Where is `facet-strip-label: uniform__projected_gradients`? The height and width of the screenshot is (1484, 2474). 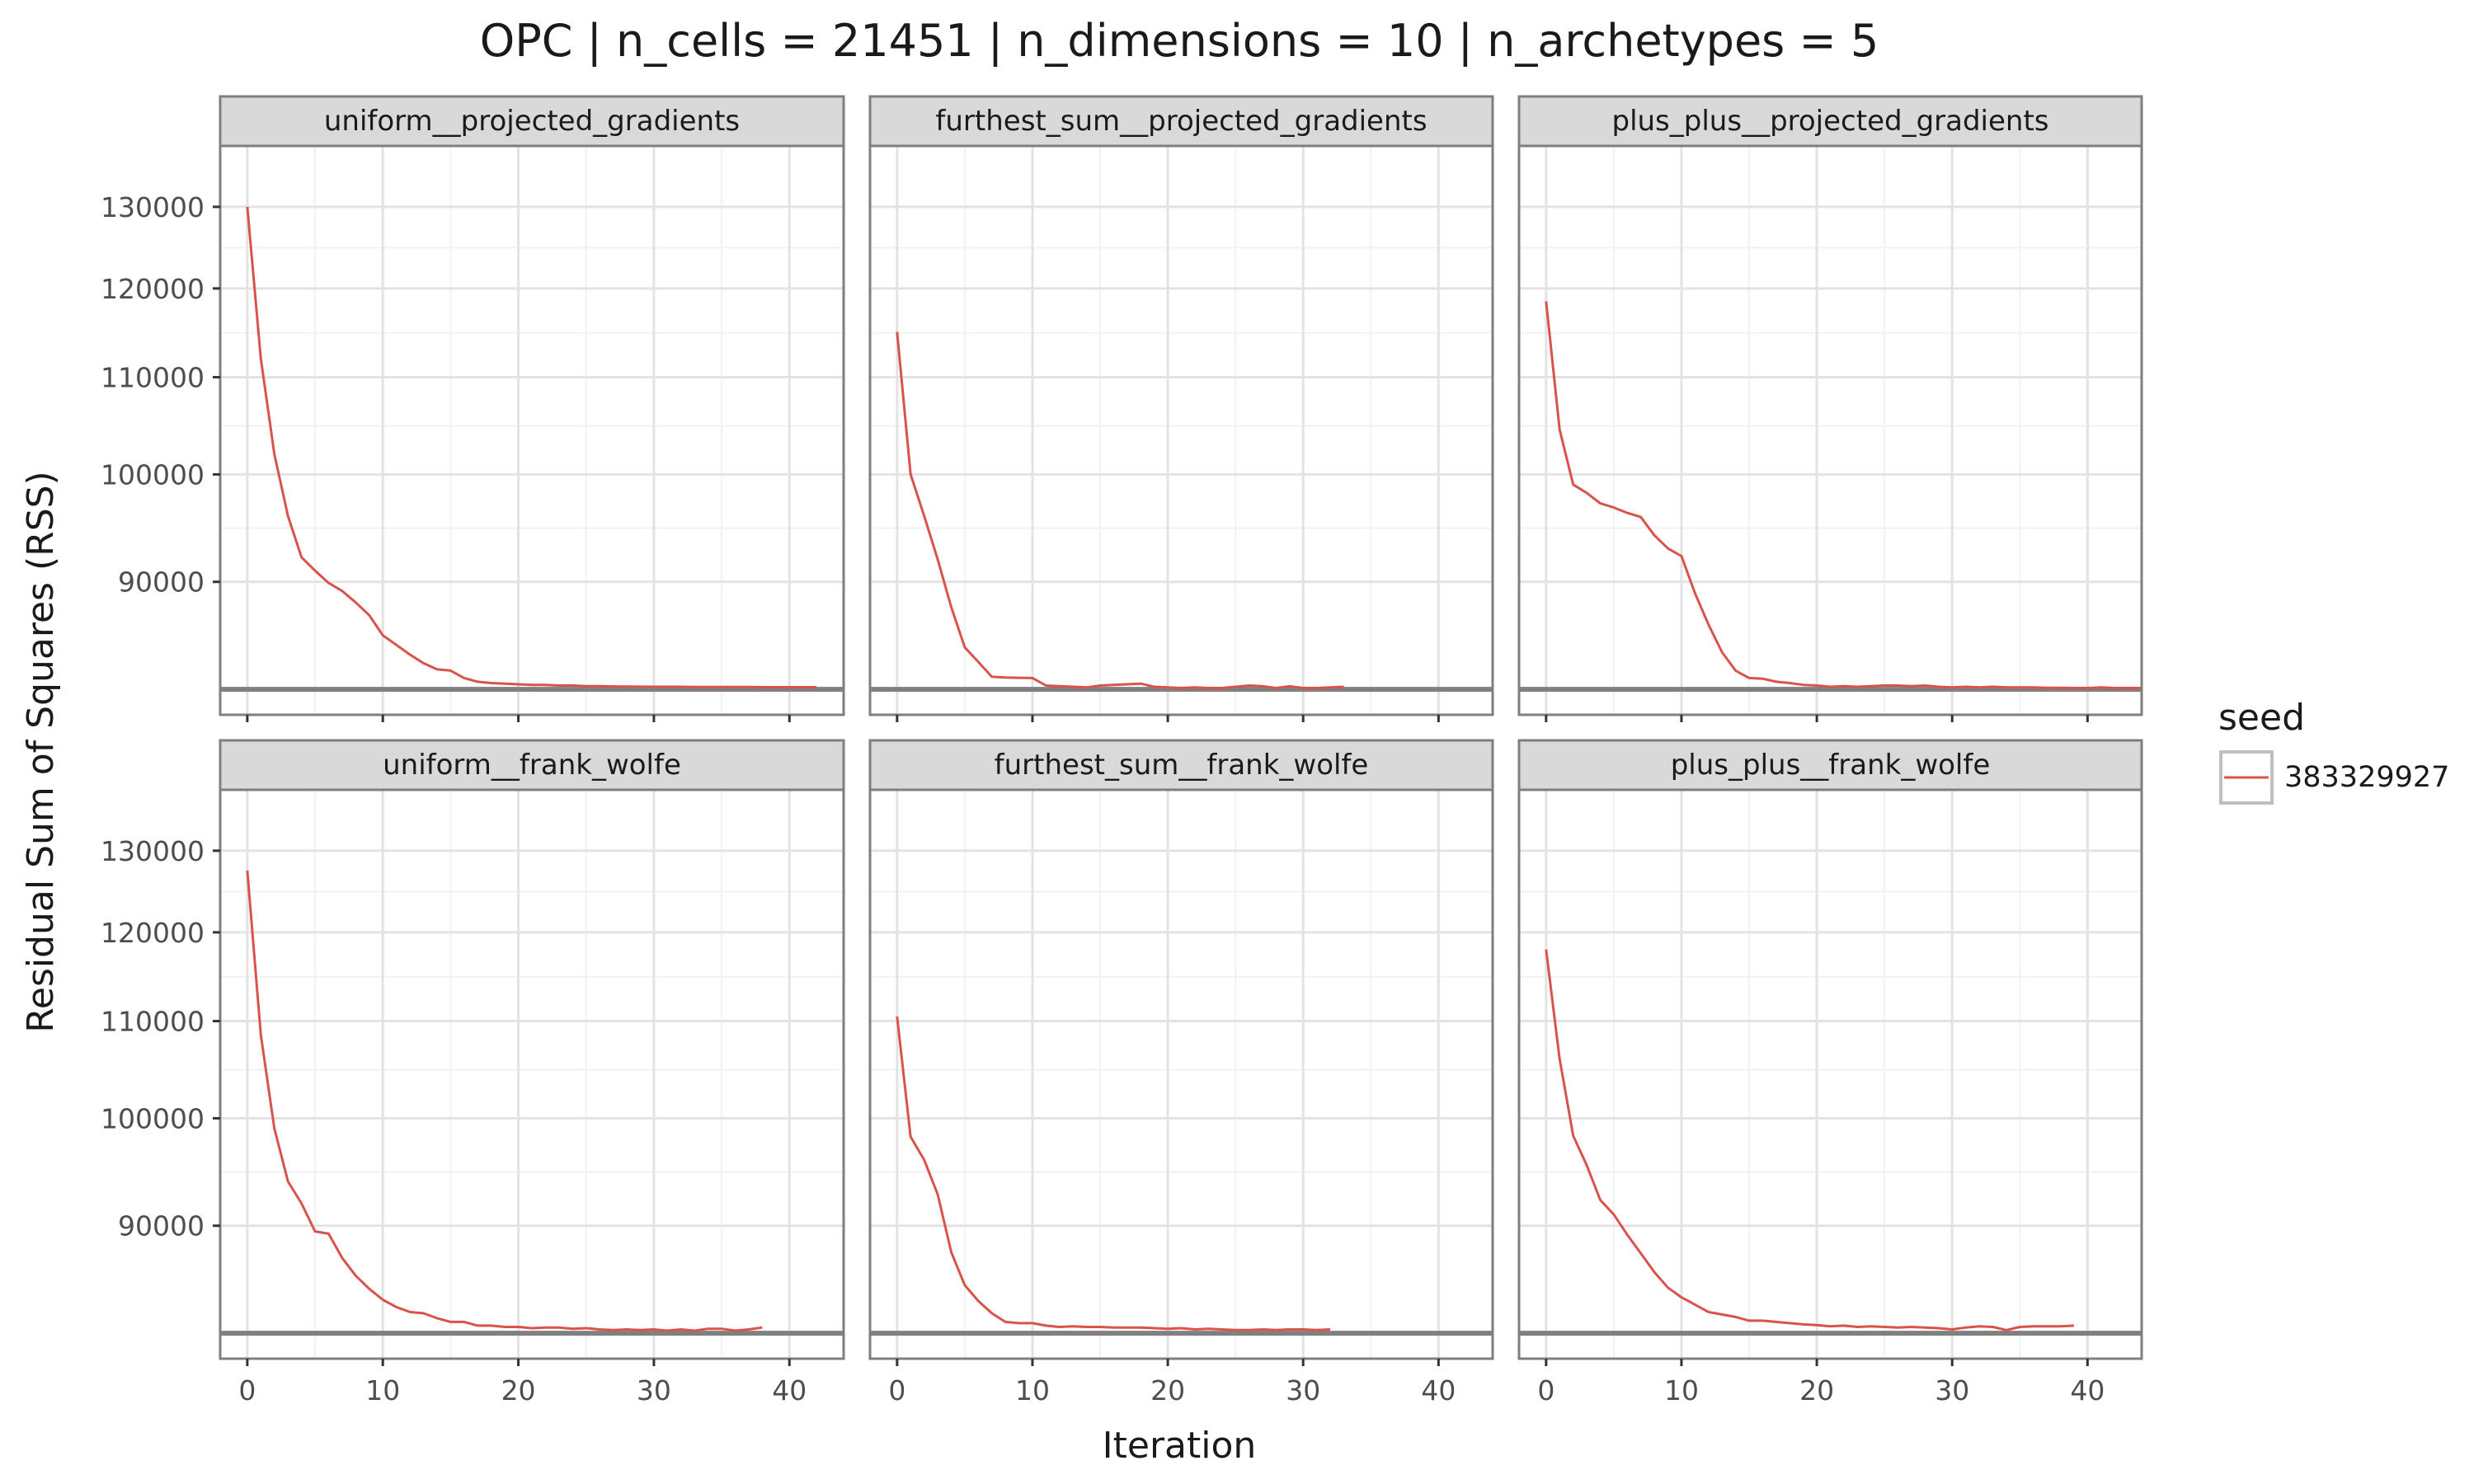 facet-strip-label: uniform__projected_gradients is located at coordinates (532, 121).